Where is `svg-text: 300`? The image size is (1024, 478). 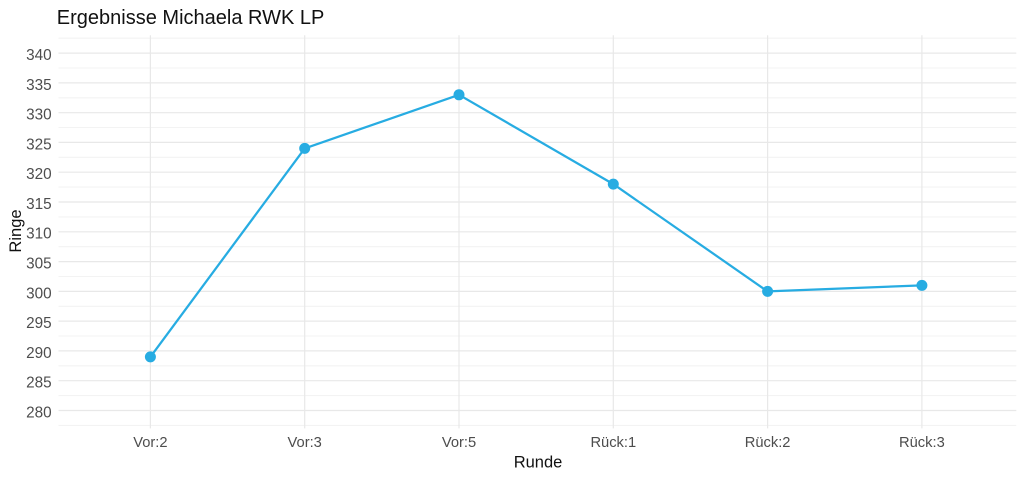 svg-text: 300 is located at coordinates (39, 293).